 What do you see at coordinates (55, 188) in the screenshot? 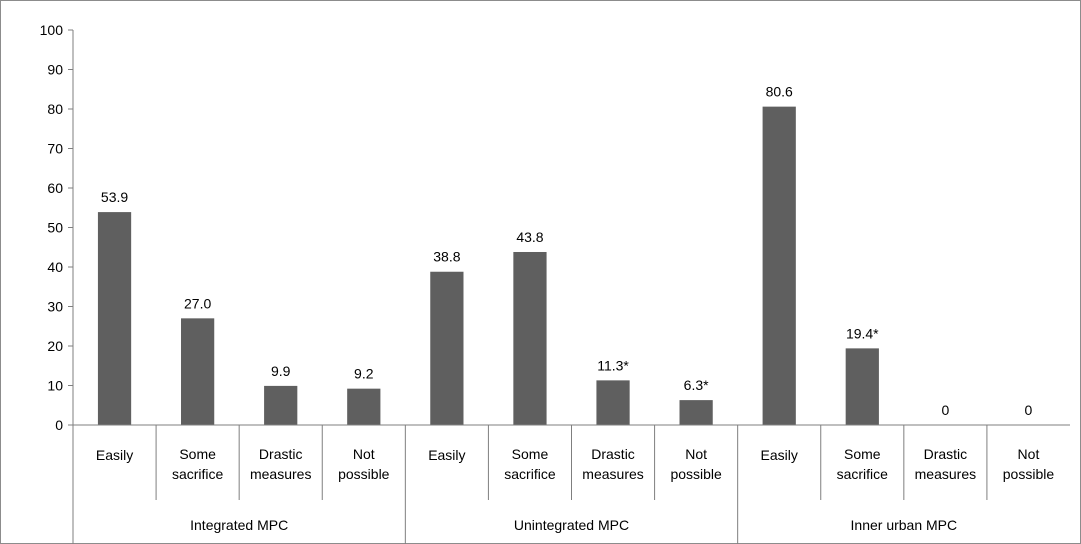
I see `y-tick-label: 60` at bounding box center [55, 188].